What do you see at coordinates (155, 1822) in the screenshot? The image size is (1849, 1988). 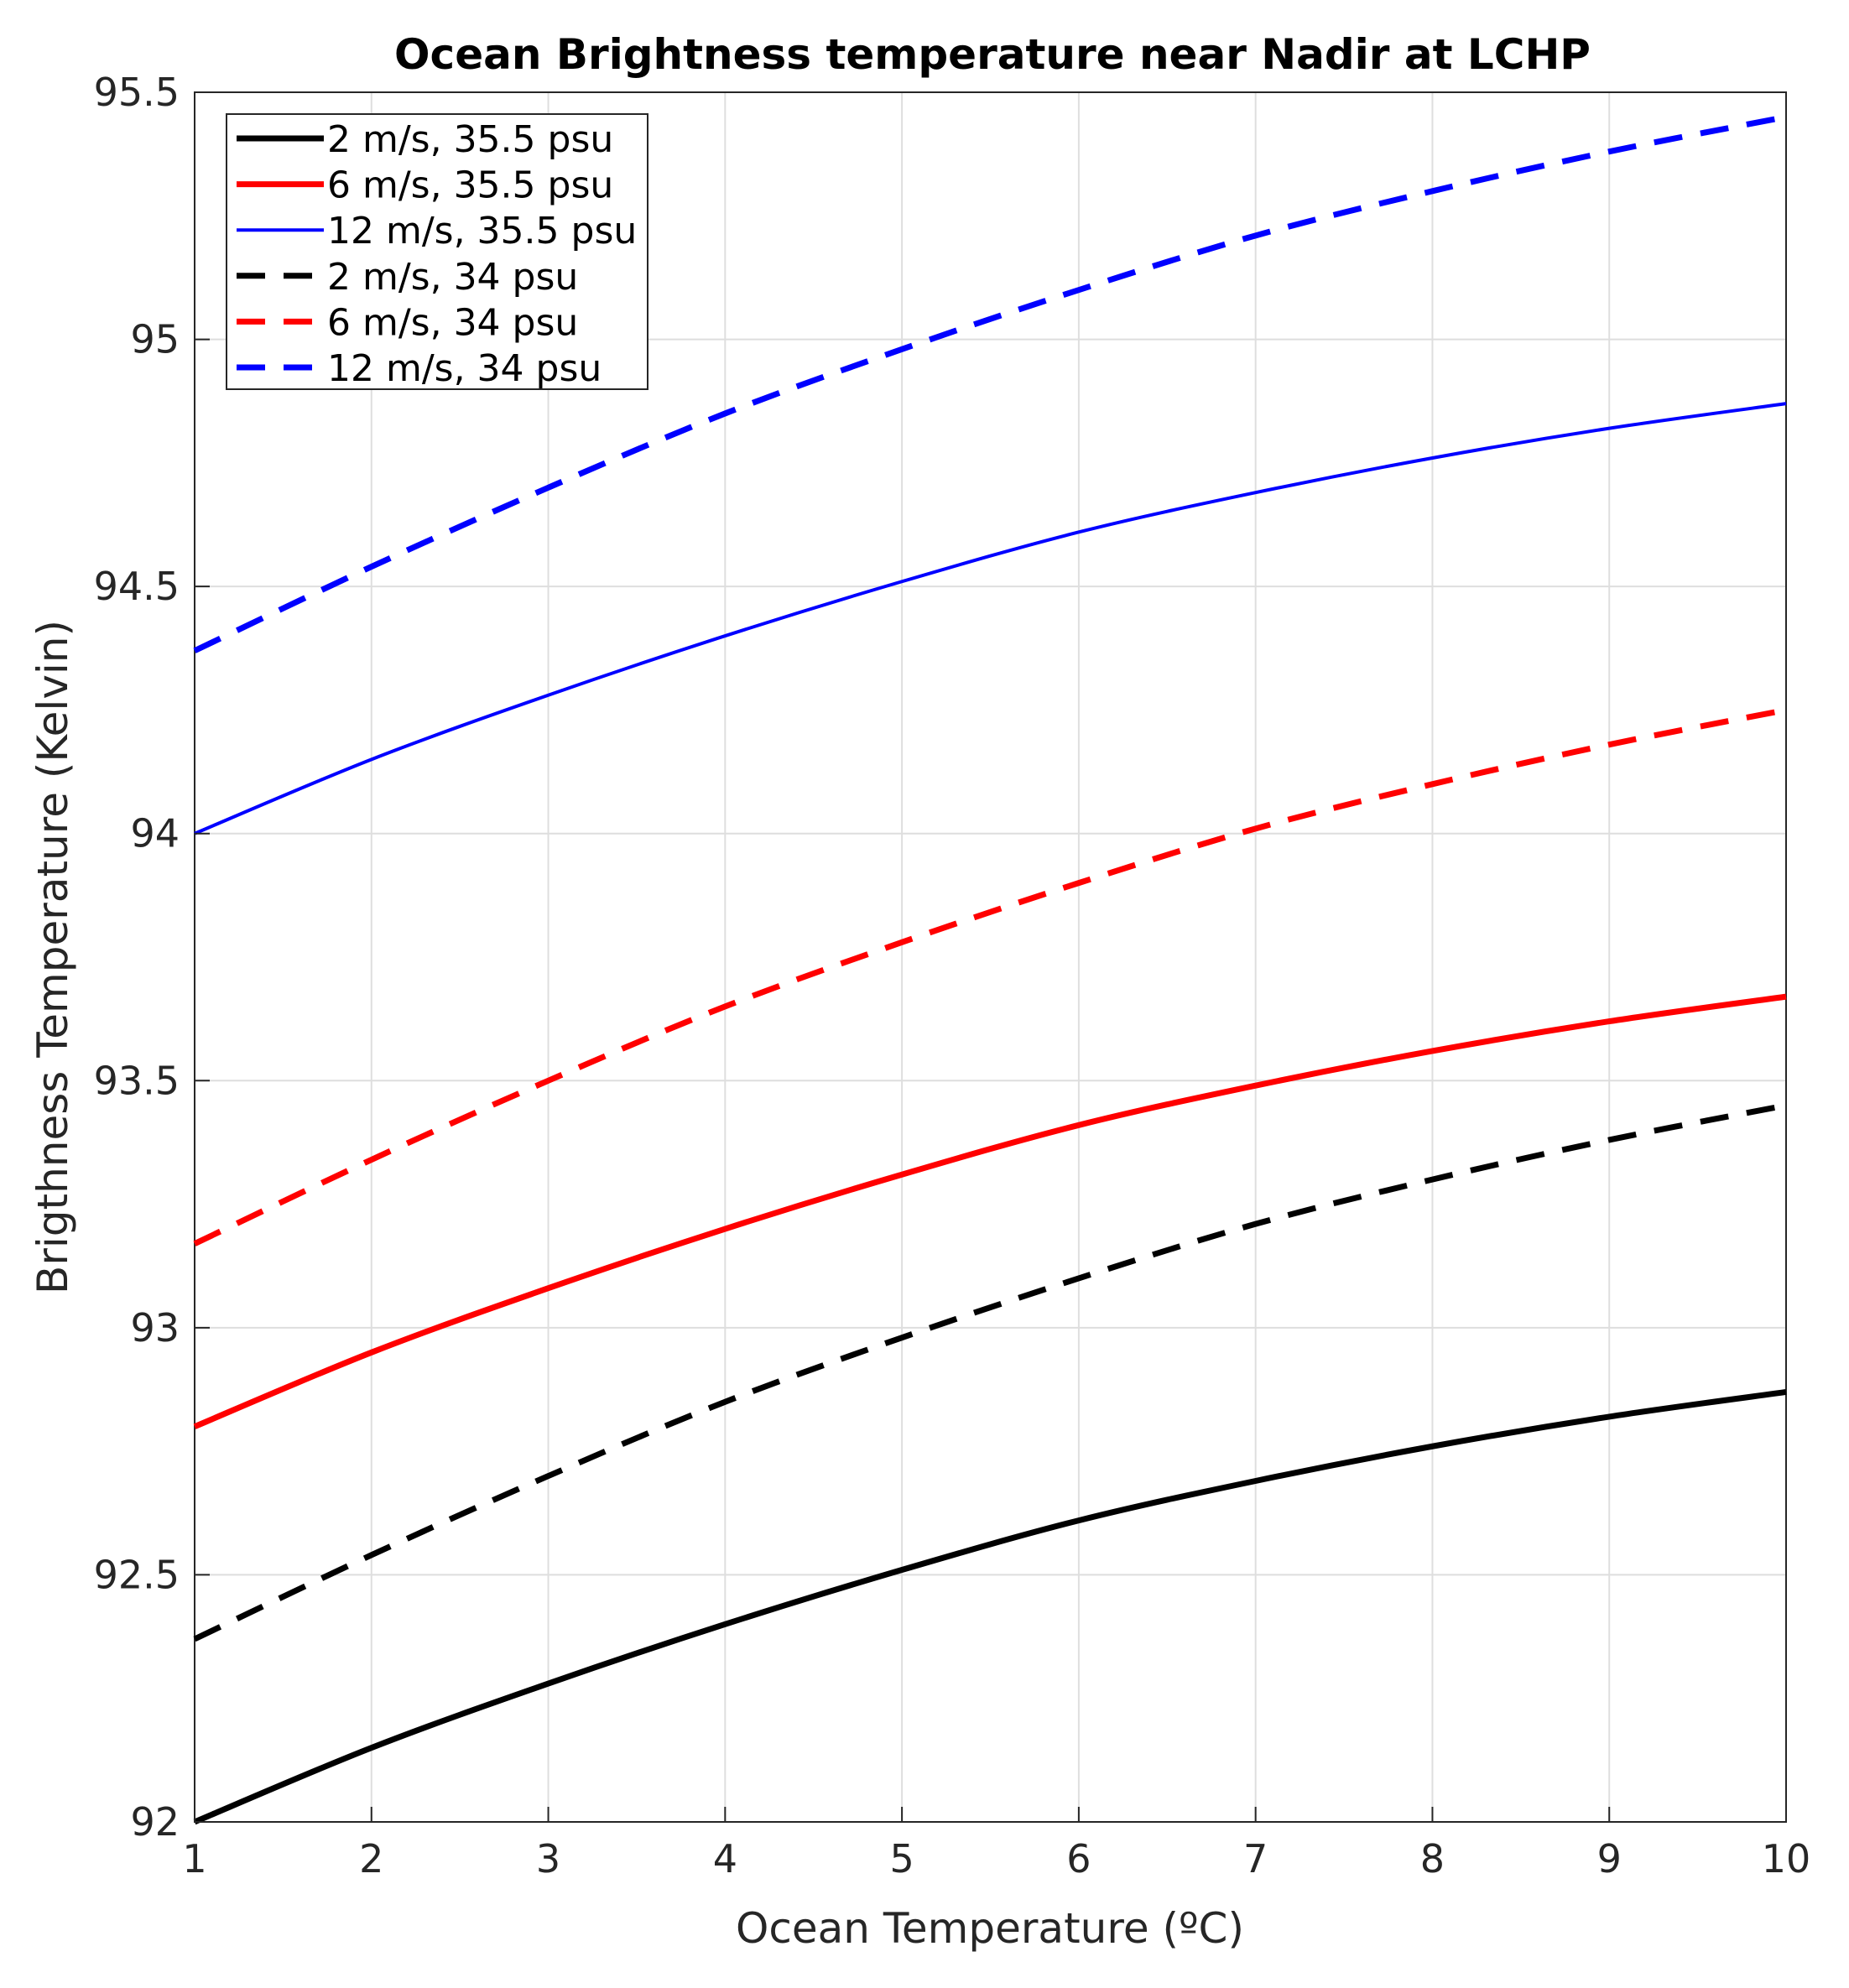 I see `y-tick-label: 92` at bounding box center [155, 1822].